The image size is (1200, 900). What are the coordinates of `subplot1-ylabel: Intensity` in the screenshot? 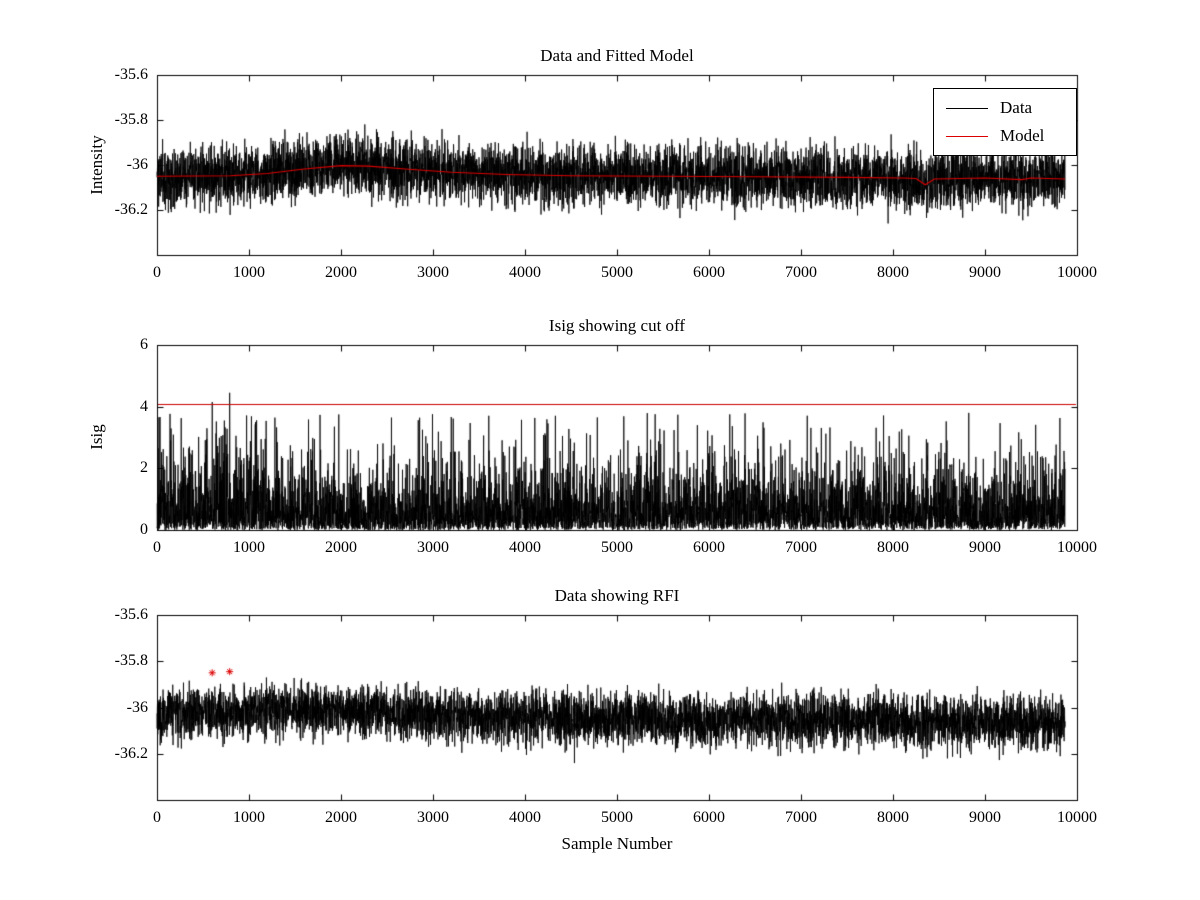 It's located at (96, 165).